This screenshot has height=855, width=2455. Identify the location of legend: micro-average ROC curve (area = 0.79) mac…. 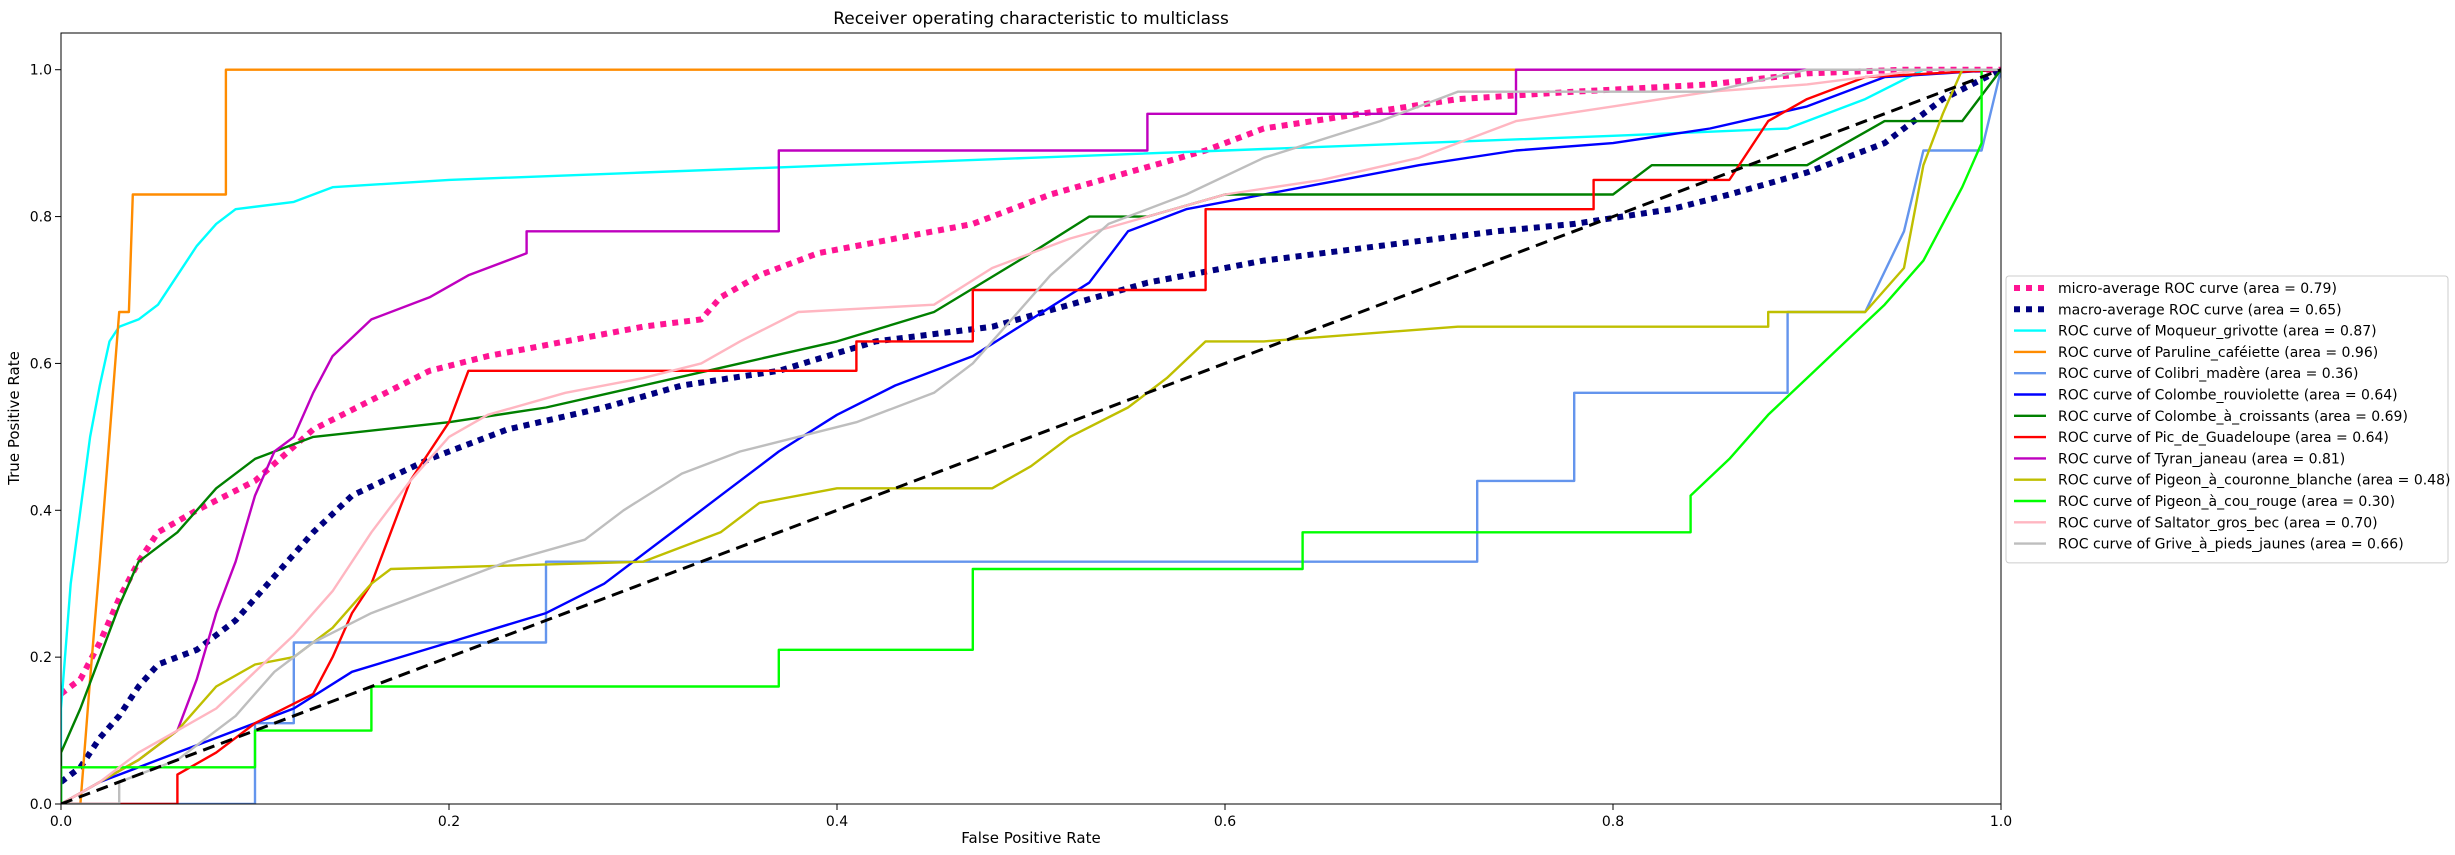
(2227, 419).